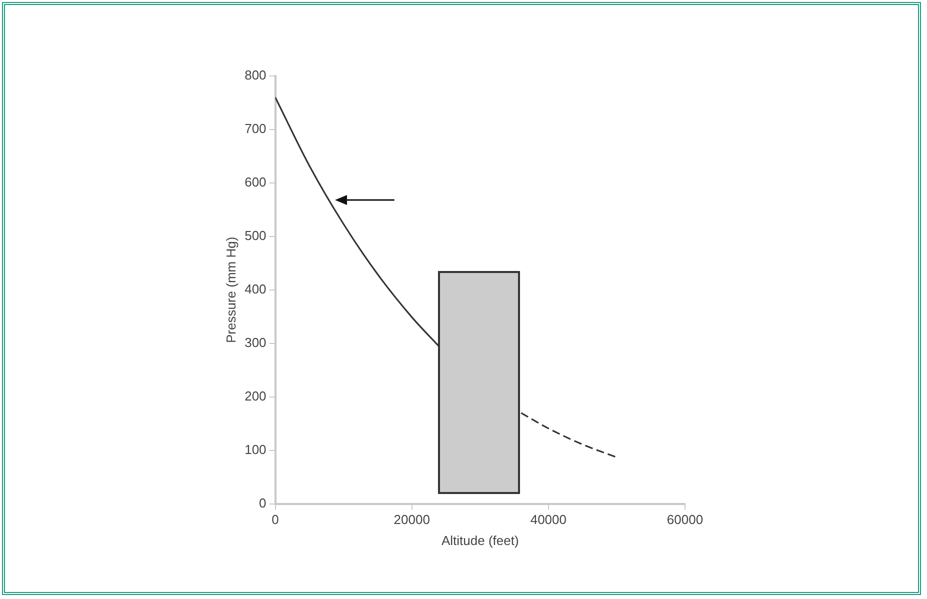  Describe the element at coordinates (548, 520) in the screenshot. I see `x-tick-label: 40000` at that location.